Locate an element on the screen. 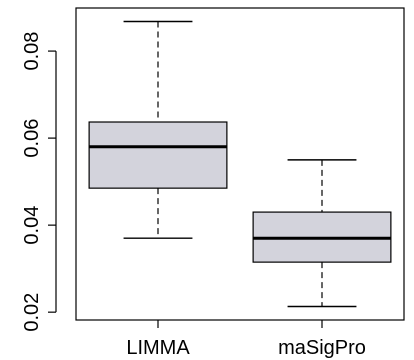 The width and height of the screenshot is (414, 360). y-tick-label: 0.04 is located at coordinates (32, 225).